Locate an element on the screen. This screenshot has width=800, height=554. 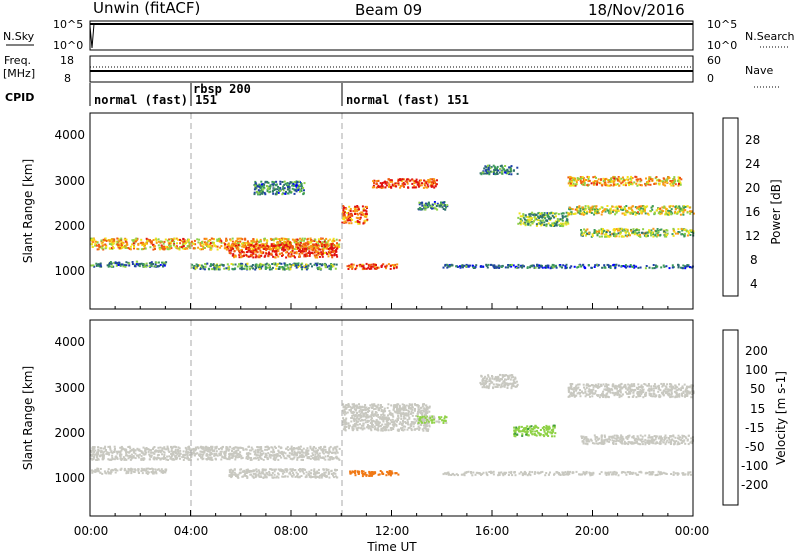
cpid-segment-2: rbsp 200 is located at coordinates (222, 89).